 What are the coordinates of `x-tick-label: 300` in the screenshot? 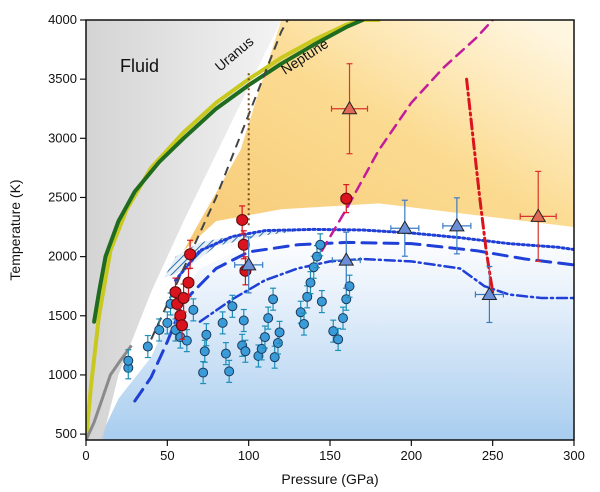 It's located at (574, 455).